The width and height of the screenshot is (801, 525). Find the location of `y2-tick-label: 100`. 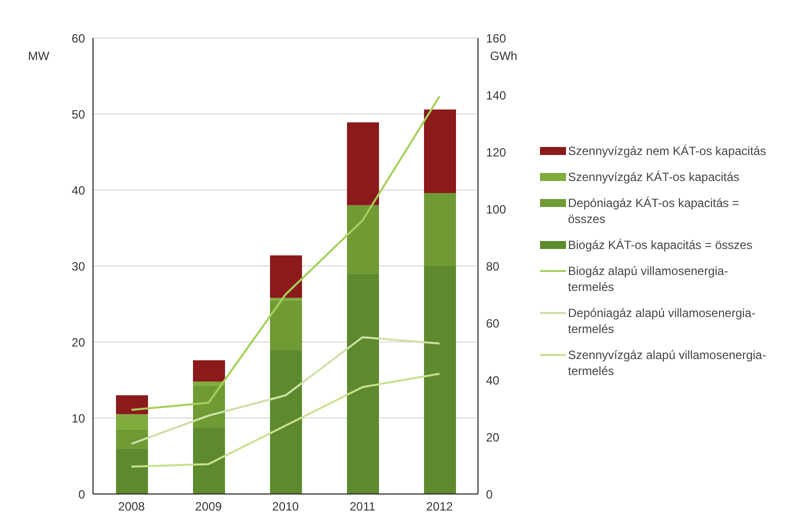

y2-tick-label: 100 is located at coordinates (496, 209).